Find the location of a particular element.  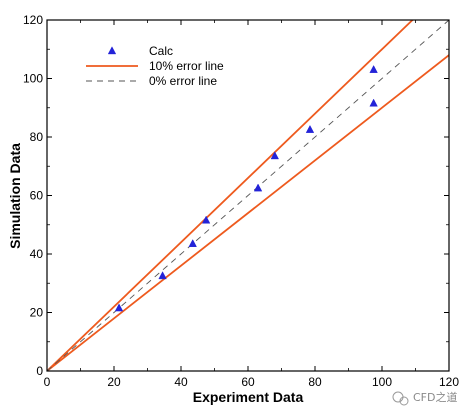

x-tick-label-5: 100 is located at coordinates (382, 382).